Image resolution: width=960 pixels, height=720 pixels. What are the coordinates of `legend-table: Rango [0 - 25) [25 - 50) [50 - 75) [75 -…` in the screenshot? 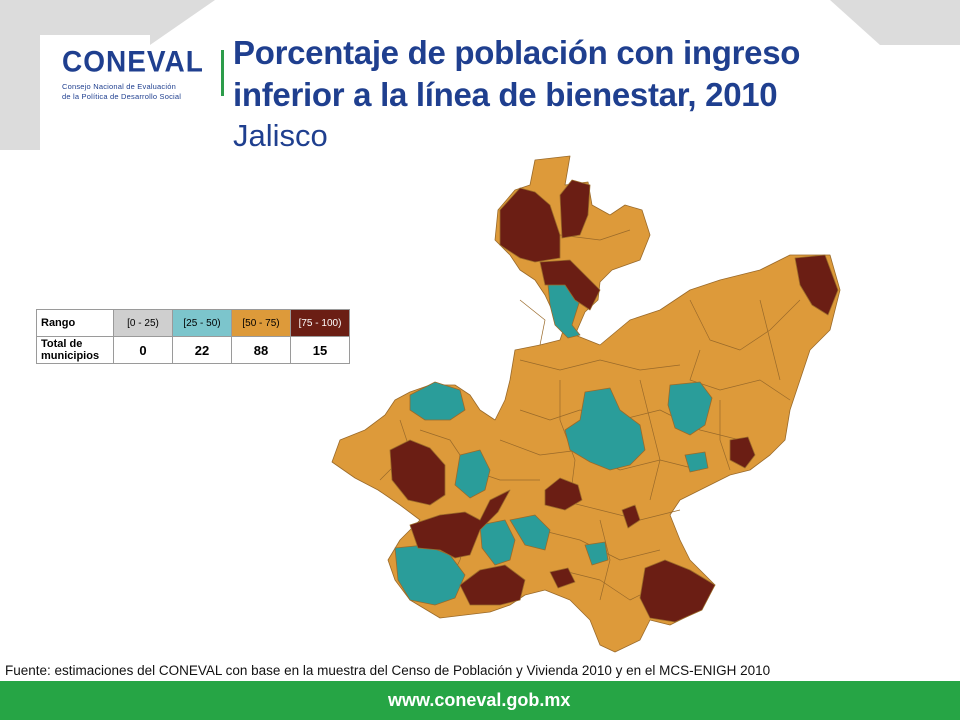 It's located at (193, 336).